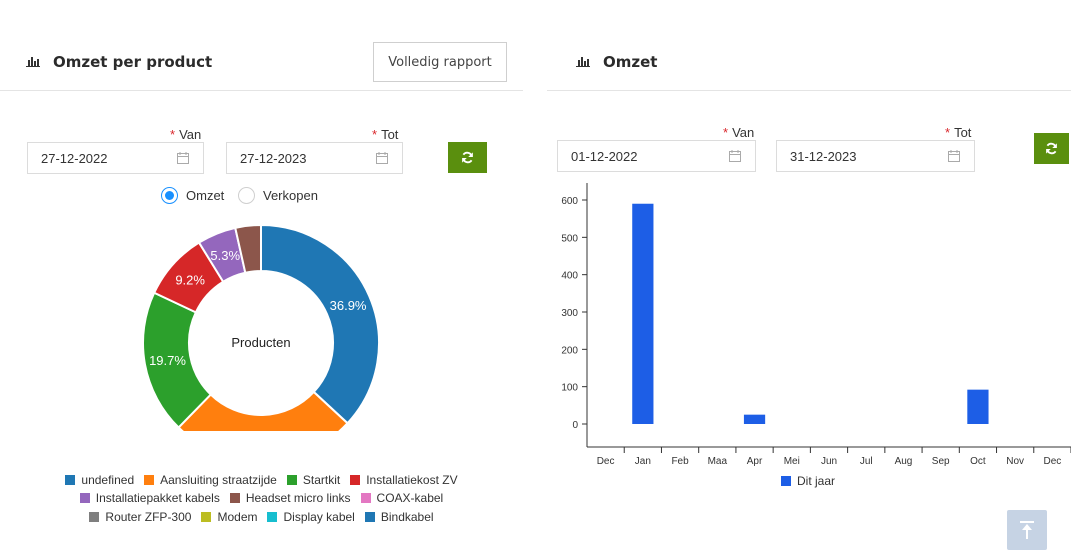 This screenshot has width=1071, height=558. I want to click on y-tick-label: 600, so click(569, 201).